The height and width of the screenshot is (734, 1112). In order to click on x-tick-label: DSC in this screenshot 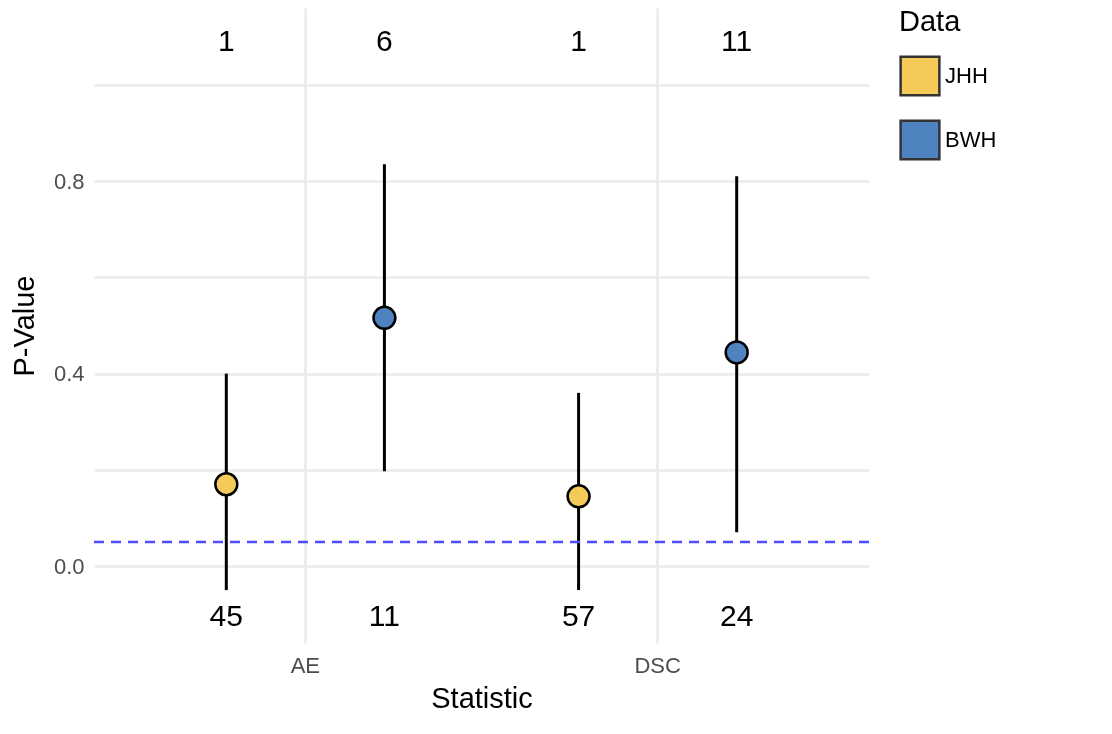, I will do `click(657, 665)`.